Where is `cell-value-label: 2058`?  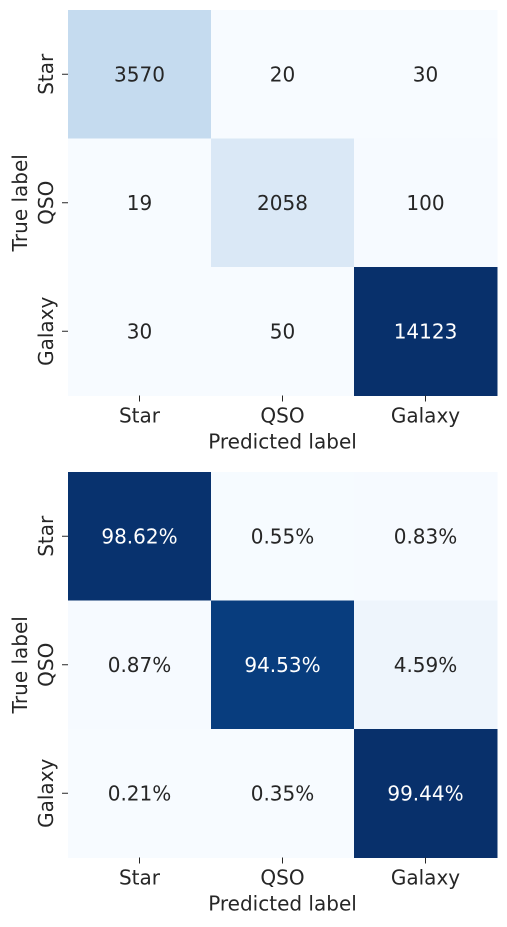 cell-value-label: 2058 is located at coordinates (282, 203).